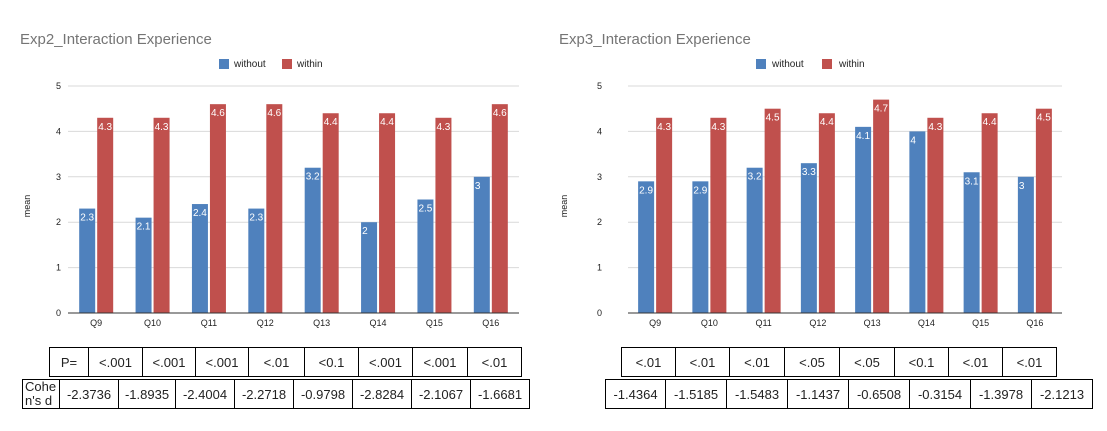 The height and width of the screenshot is (431, 1107). What do you see at coordinates (205, 394) in the screenshot?
I see `cohens-d-cell: -2.4004` at bounding box center [205, 394].